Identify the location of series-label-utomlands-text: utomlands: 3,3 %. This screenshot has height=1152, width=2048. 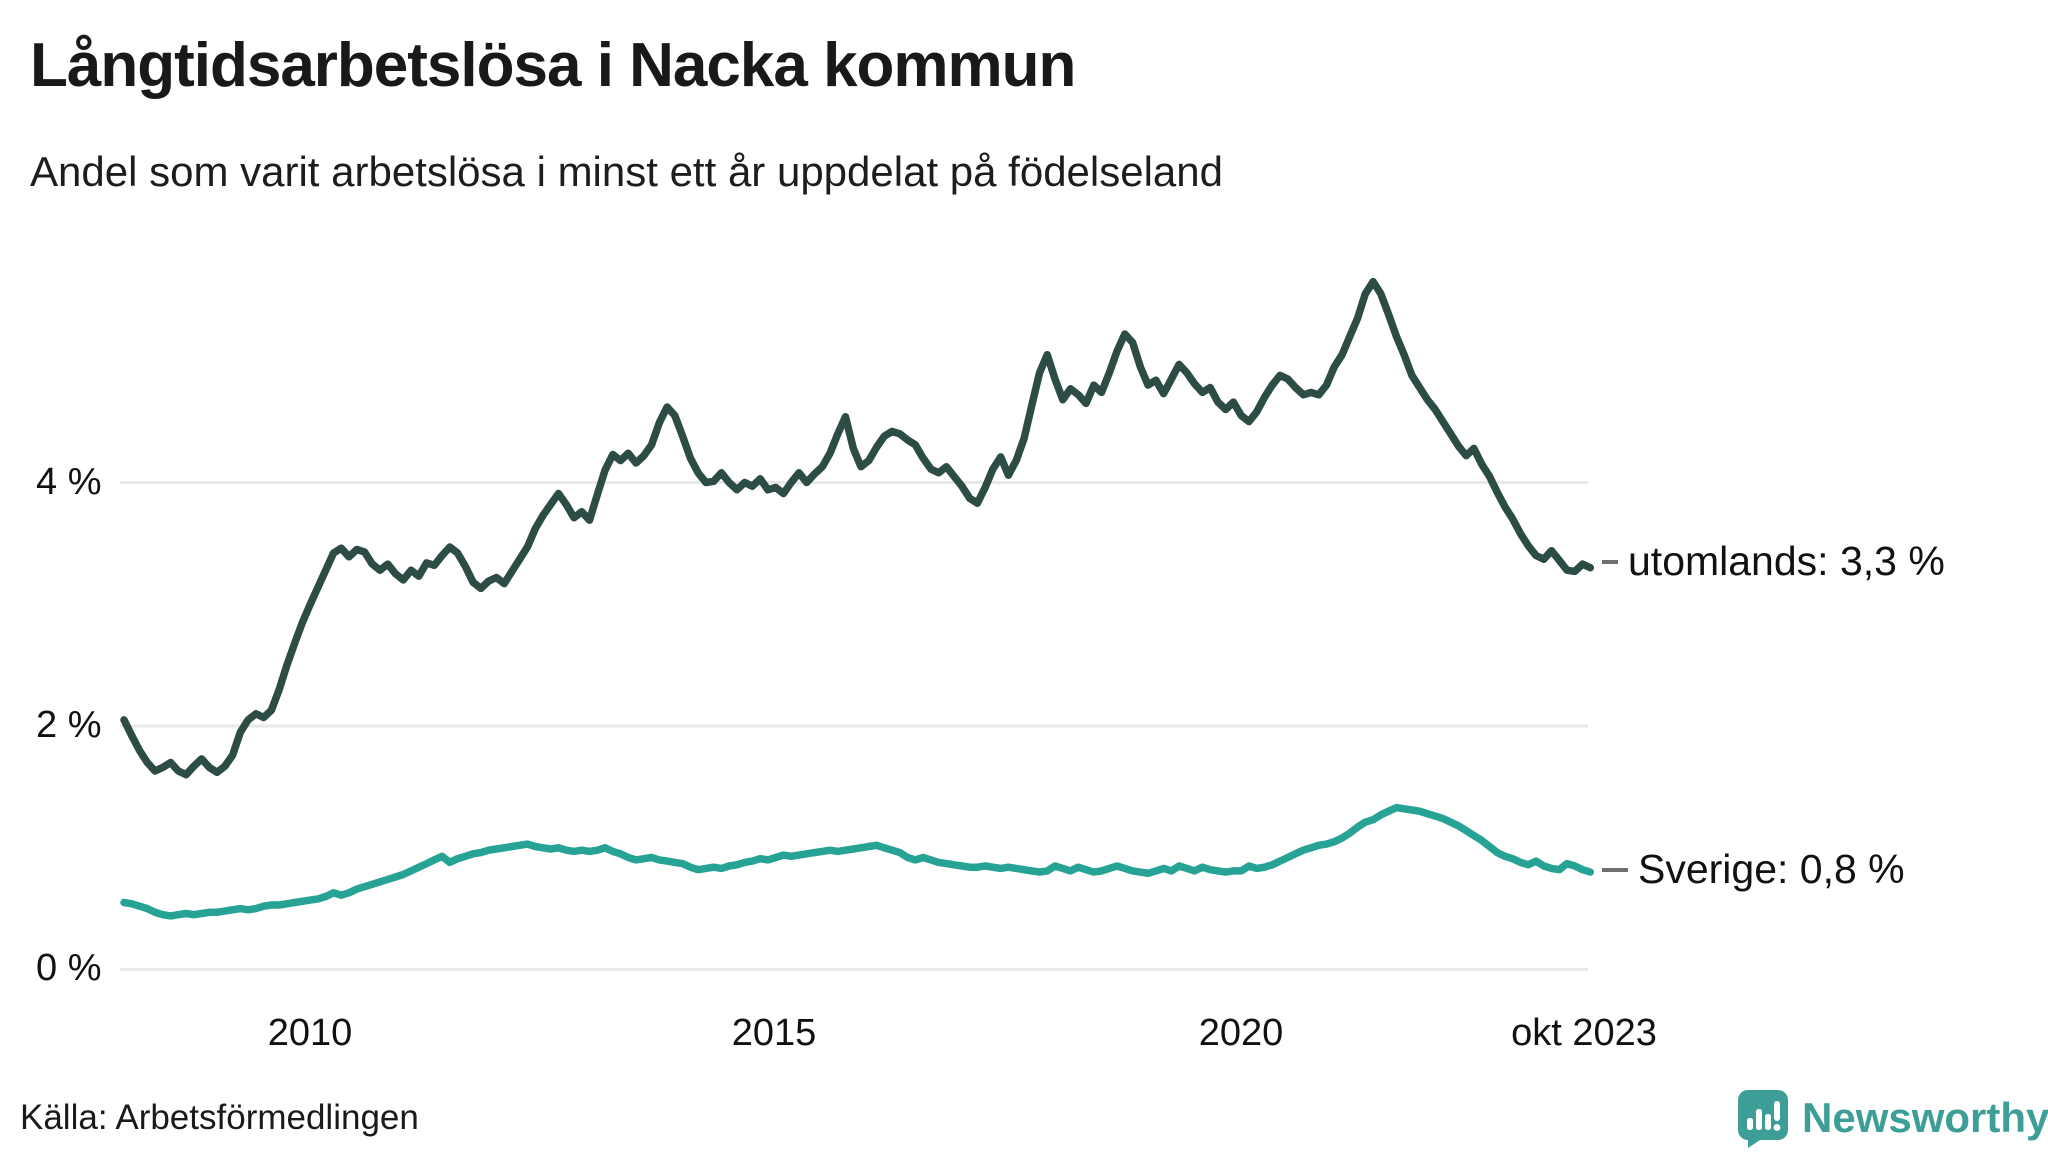
(1786, 561).